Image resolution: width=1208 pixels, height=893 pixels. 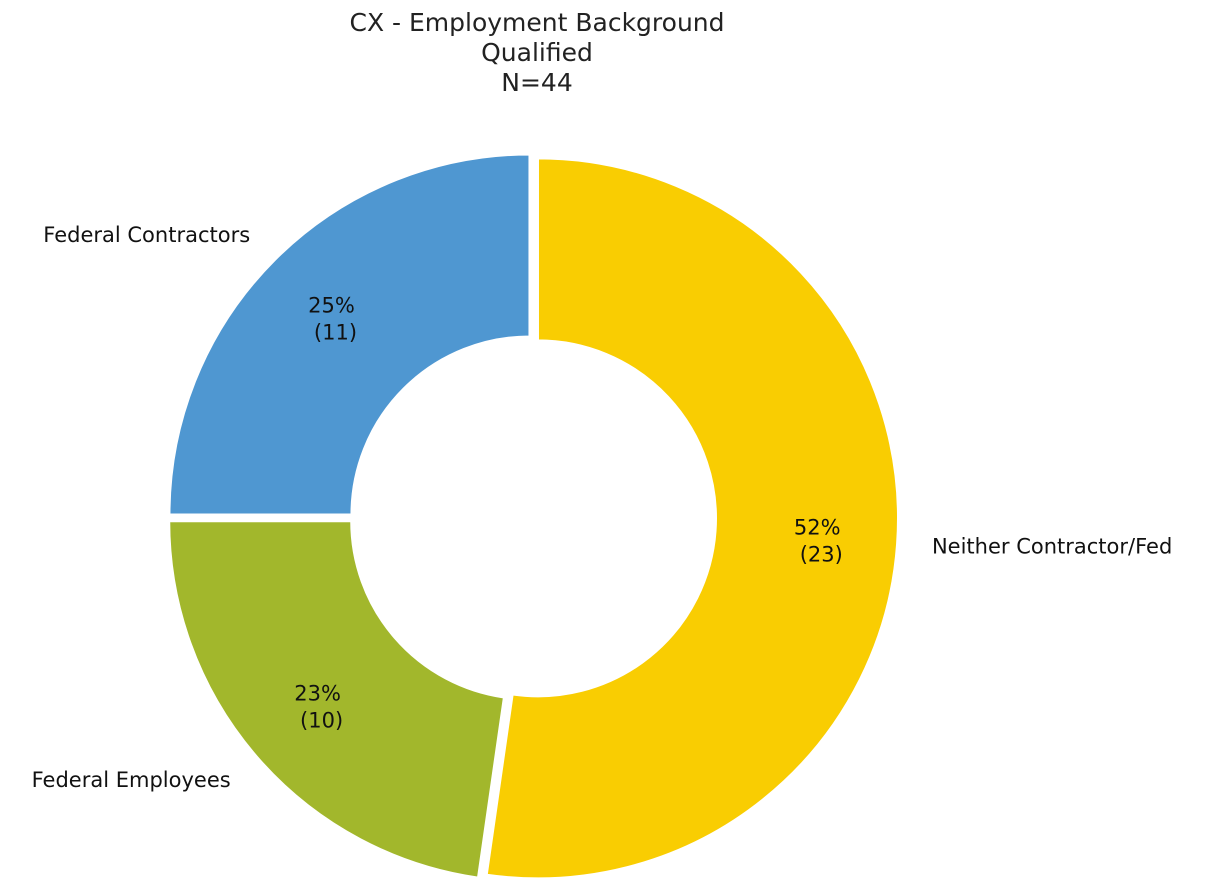 What do you see at coordinates (335, 332) in the screenshot?
I see `slice-count-label: (11)` at bounding box center [335, 332].